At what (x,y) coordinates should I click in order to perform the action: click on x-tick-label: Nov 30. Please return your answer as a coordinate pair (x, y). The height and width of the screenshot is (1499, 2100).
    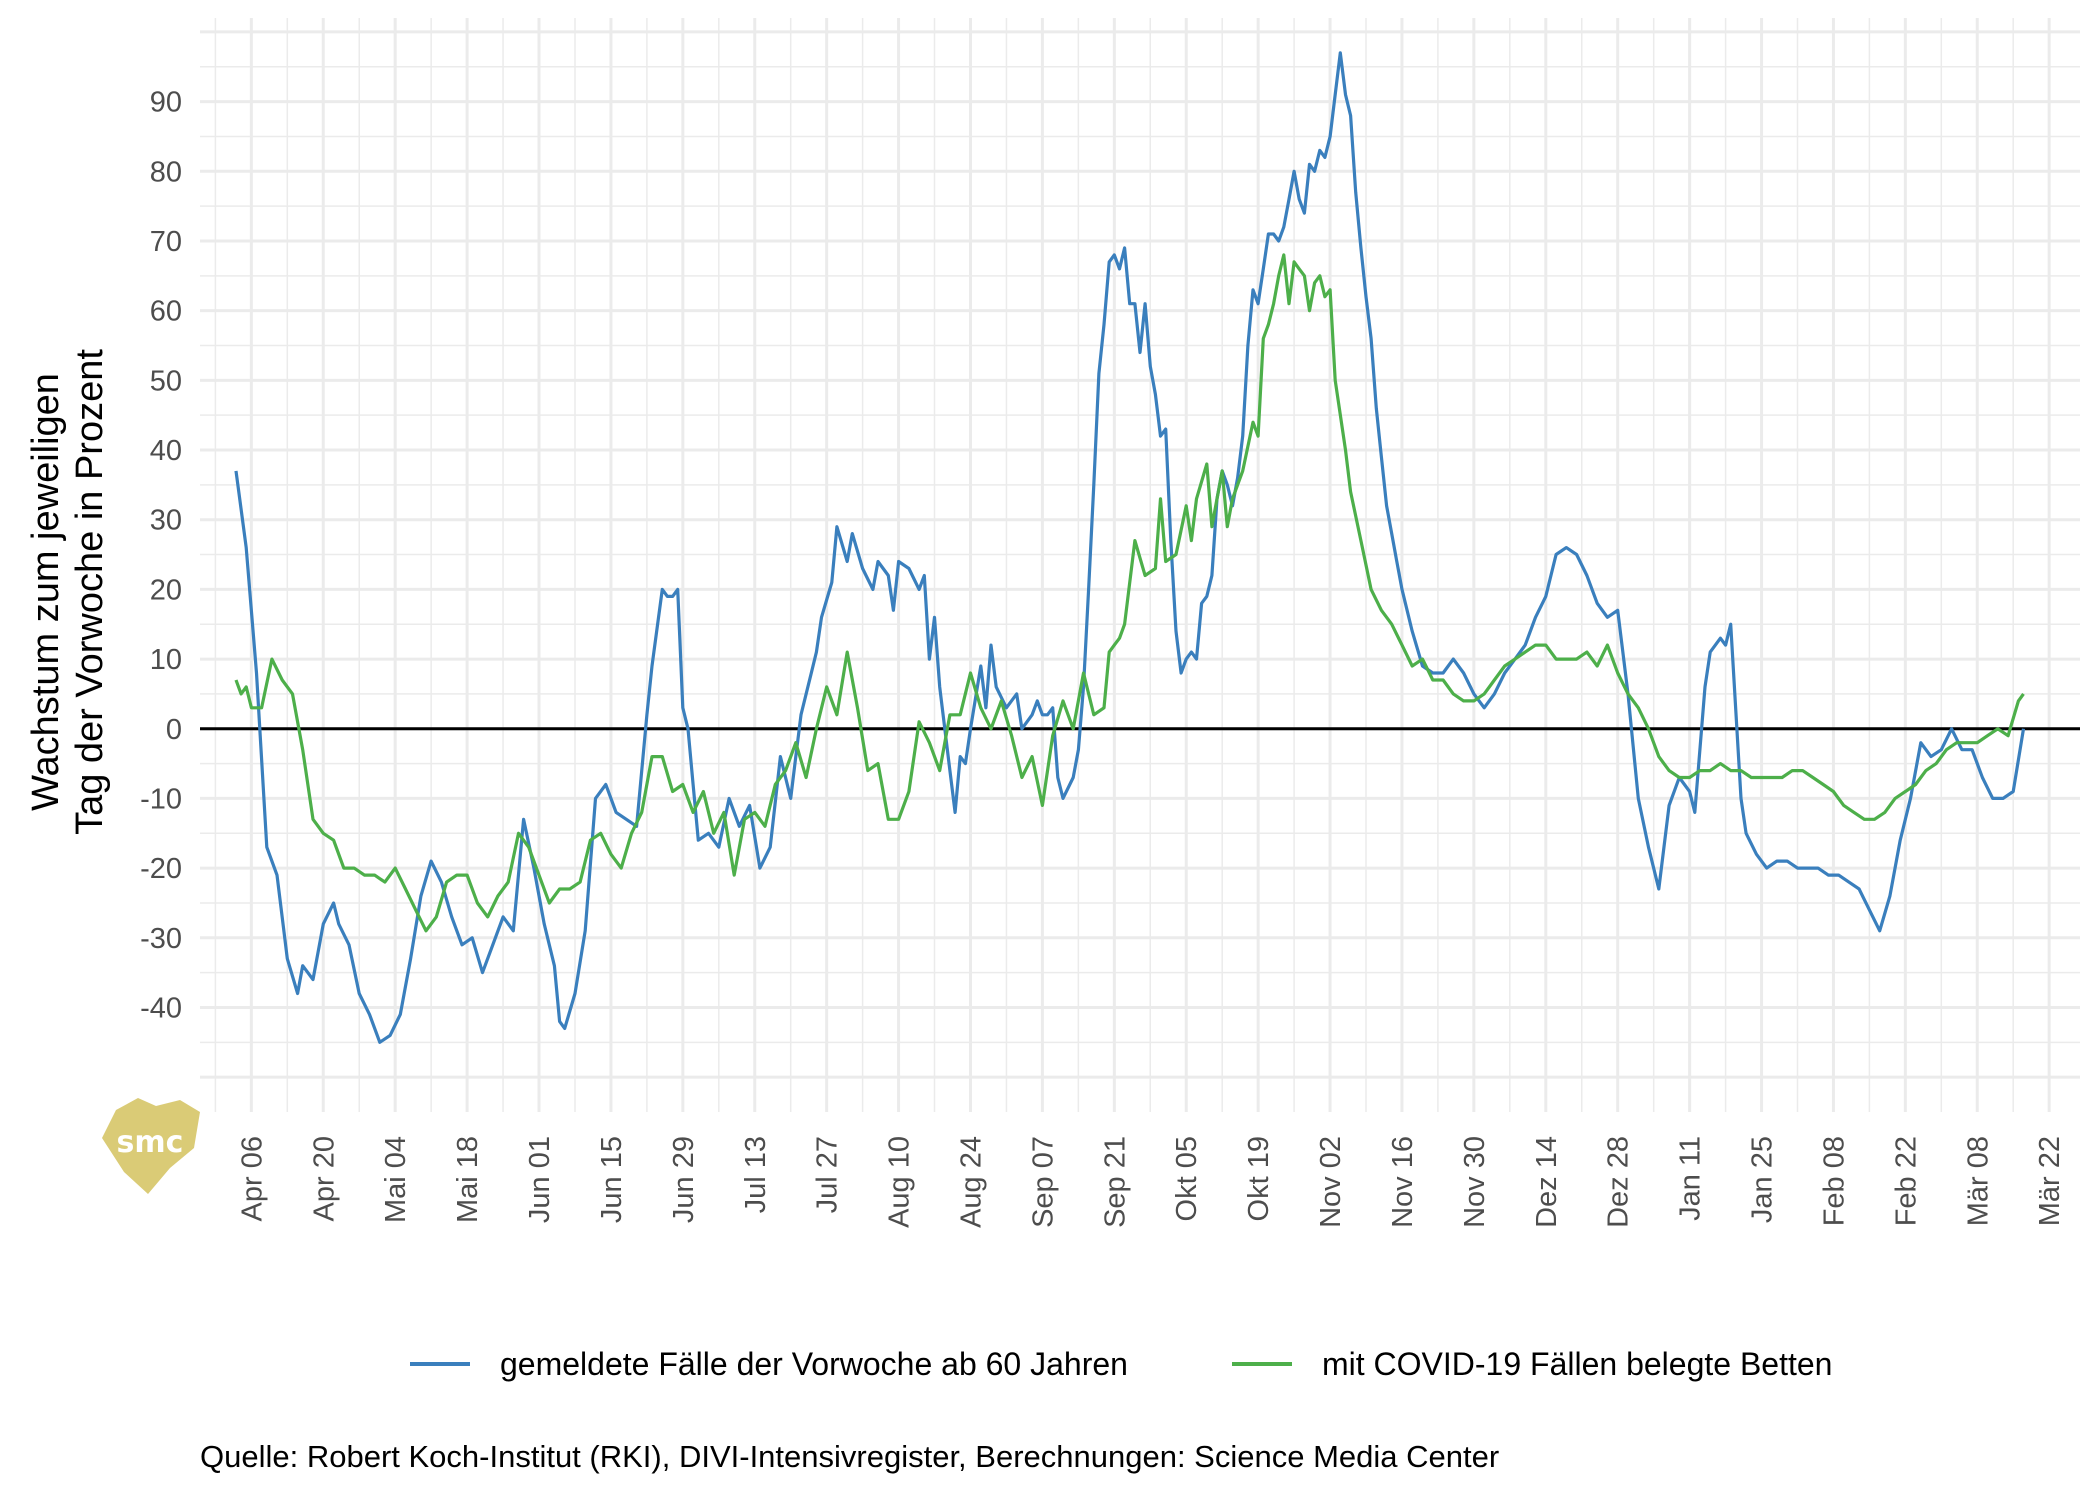
    Looking at the image, I should click on (1475, 1182).